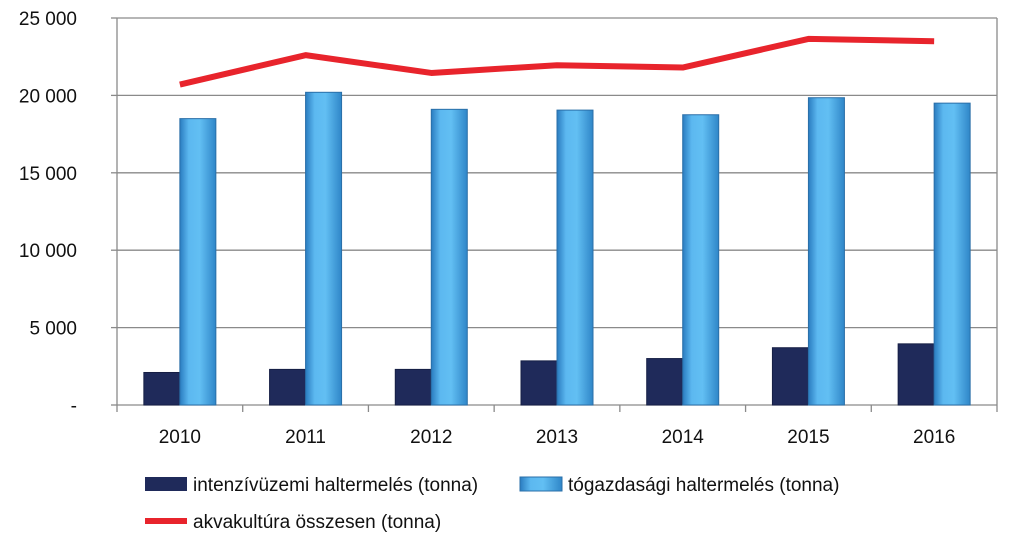 The image size is (1024, 549). I want to click on x-tick-label-2012: 2012, so click(431, 437).